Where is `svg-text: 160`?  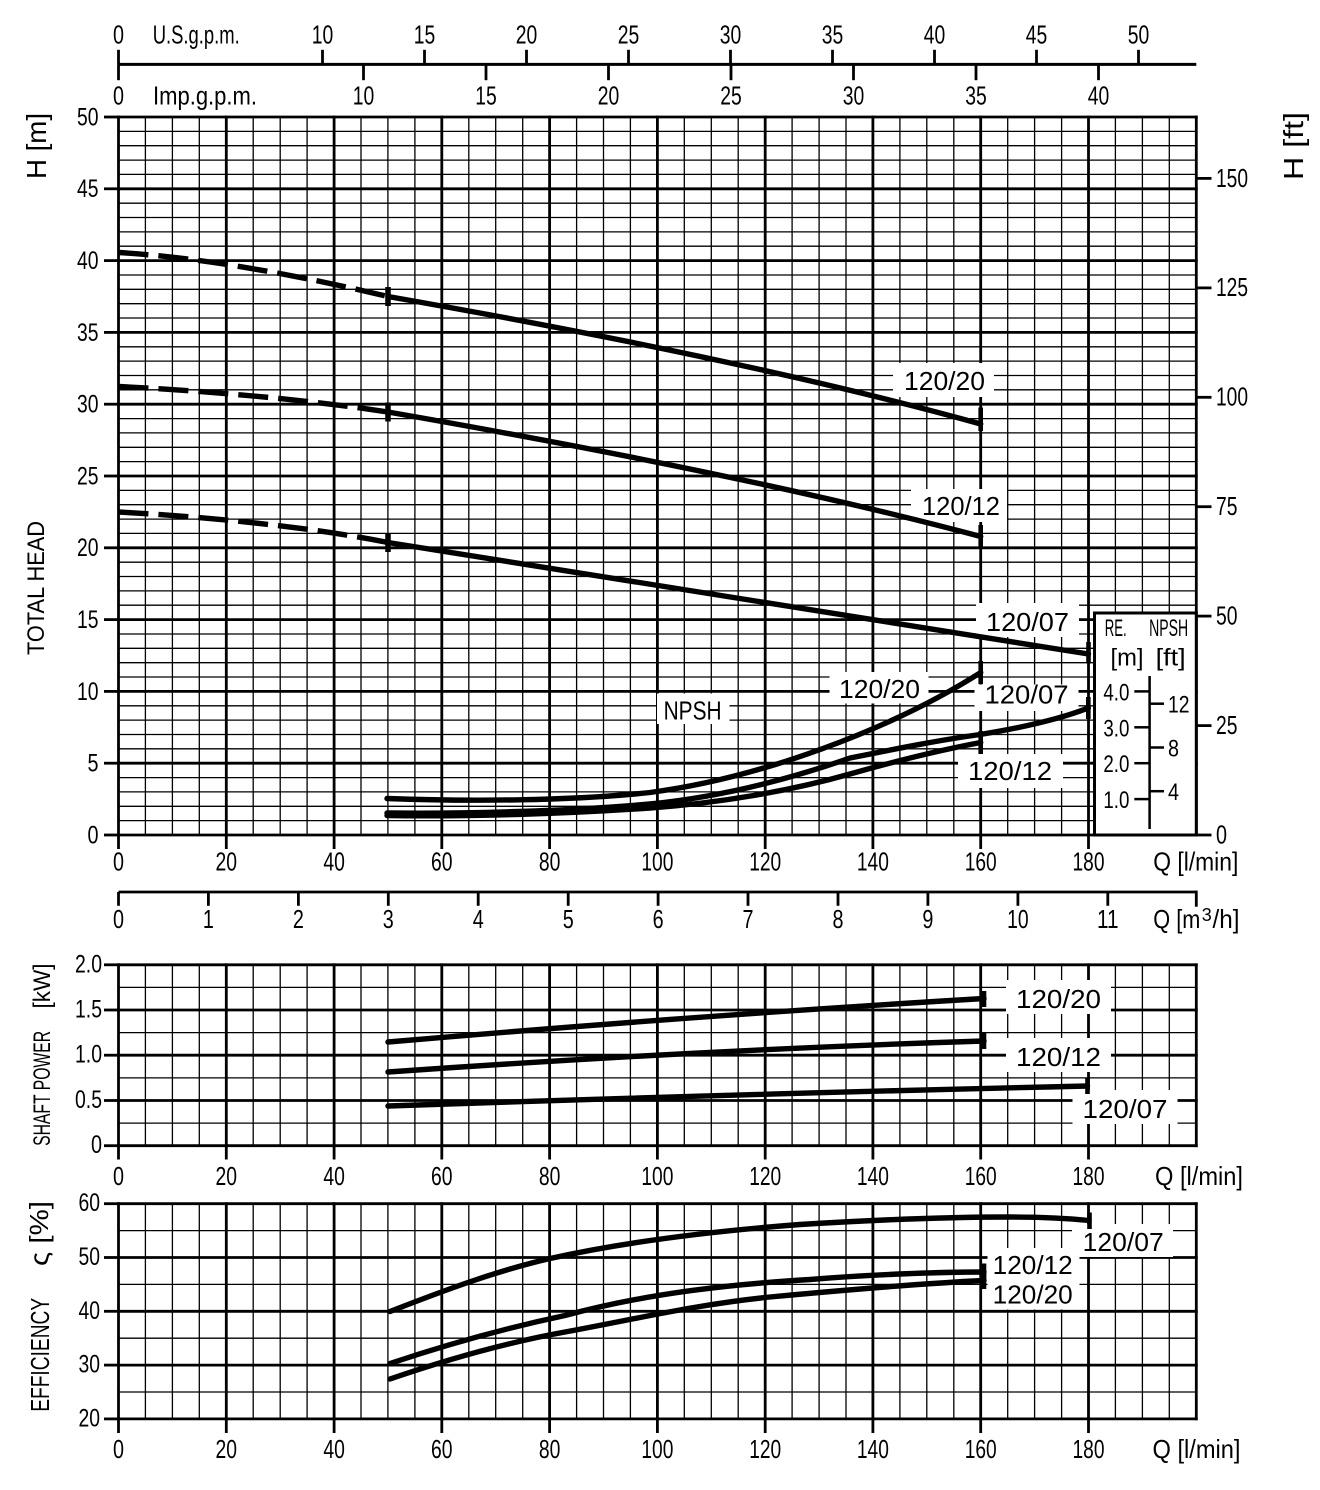
svg-text: 160 is located at coordinates (981, 1449).